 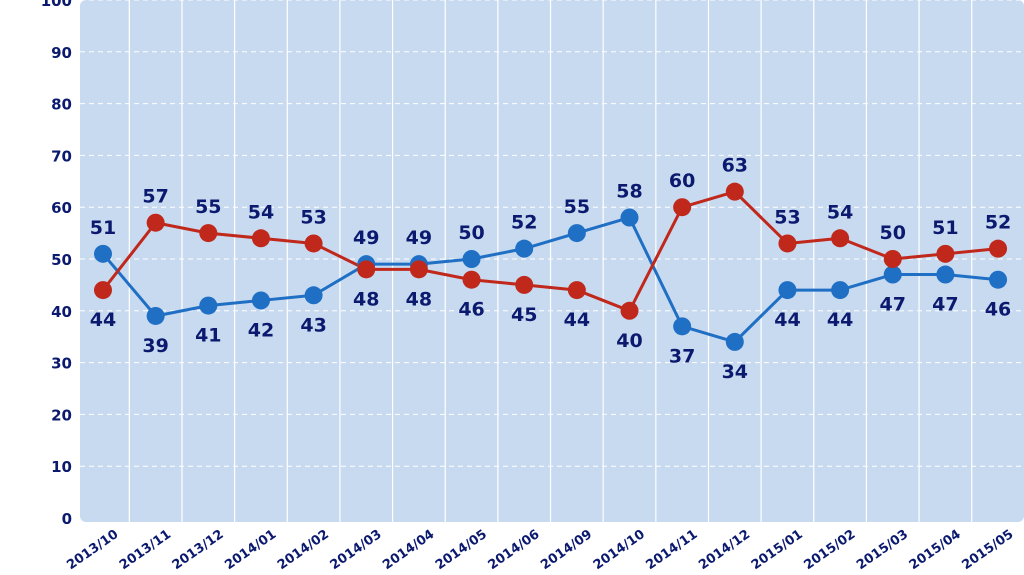 What do you see at coordinates (61, 208) in the screenshot?
I see `y-tick-label: 60` at bounding box center [61, 208].